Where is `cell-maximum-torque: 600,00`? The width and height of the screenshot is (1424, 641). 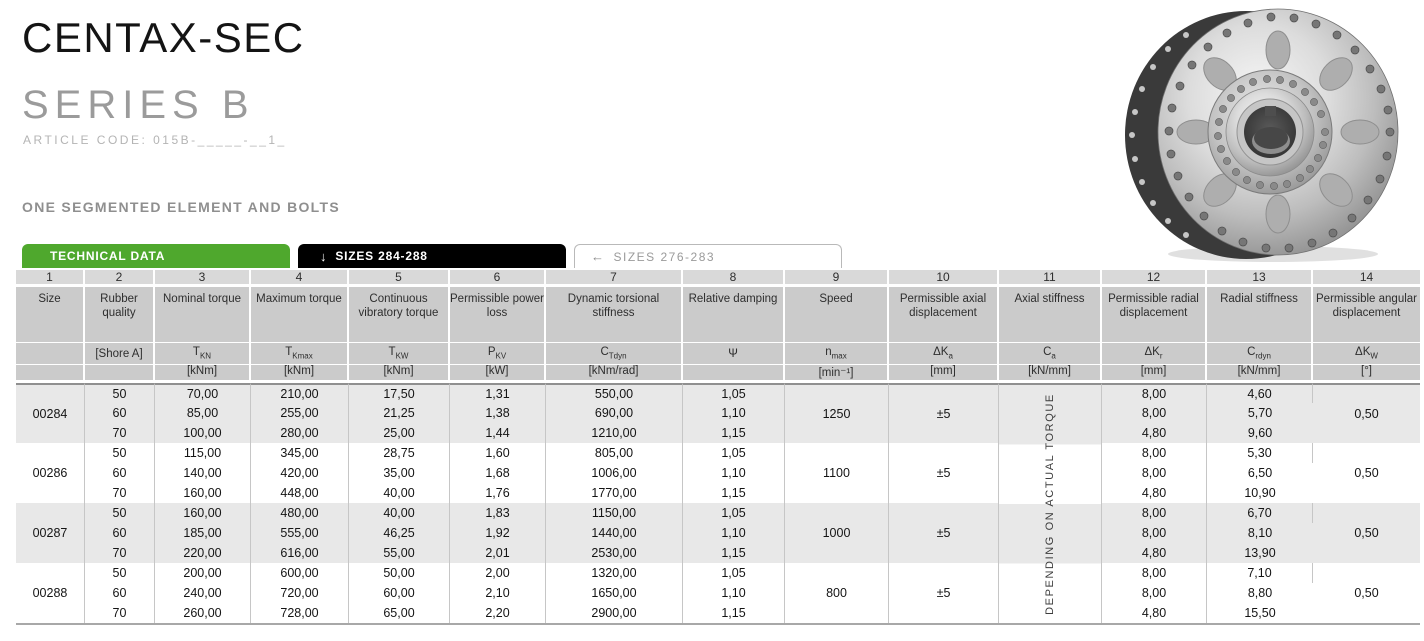 cell-maximum-torque: 600,00 is located at coordinates (300, 573).